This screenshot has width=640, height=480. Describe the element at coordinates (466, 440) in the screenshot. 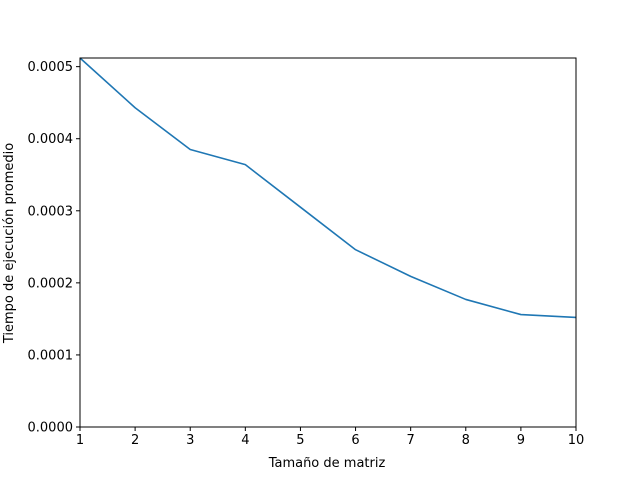

I see `x-tick-label: 8` at that location.